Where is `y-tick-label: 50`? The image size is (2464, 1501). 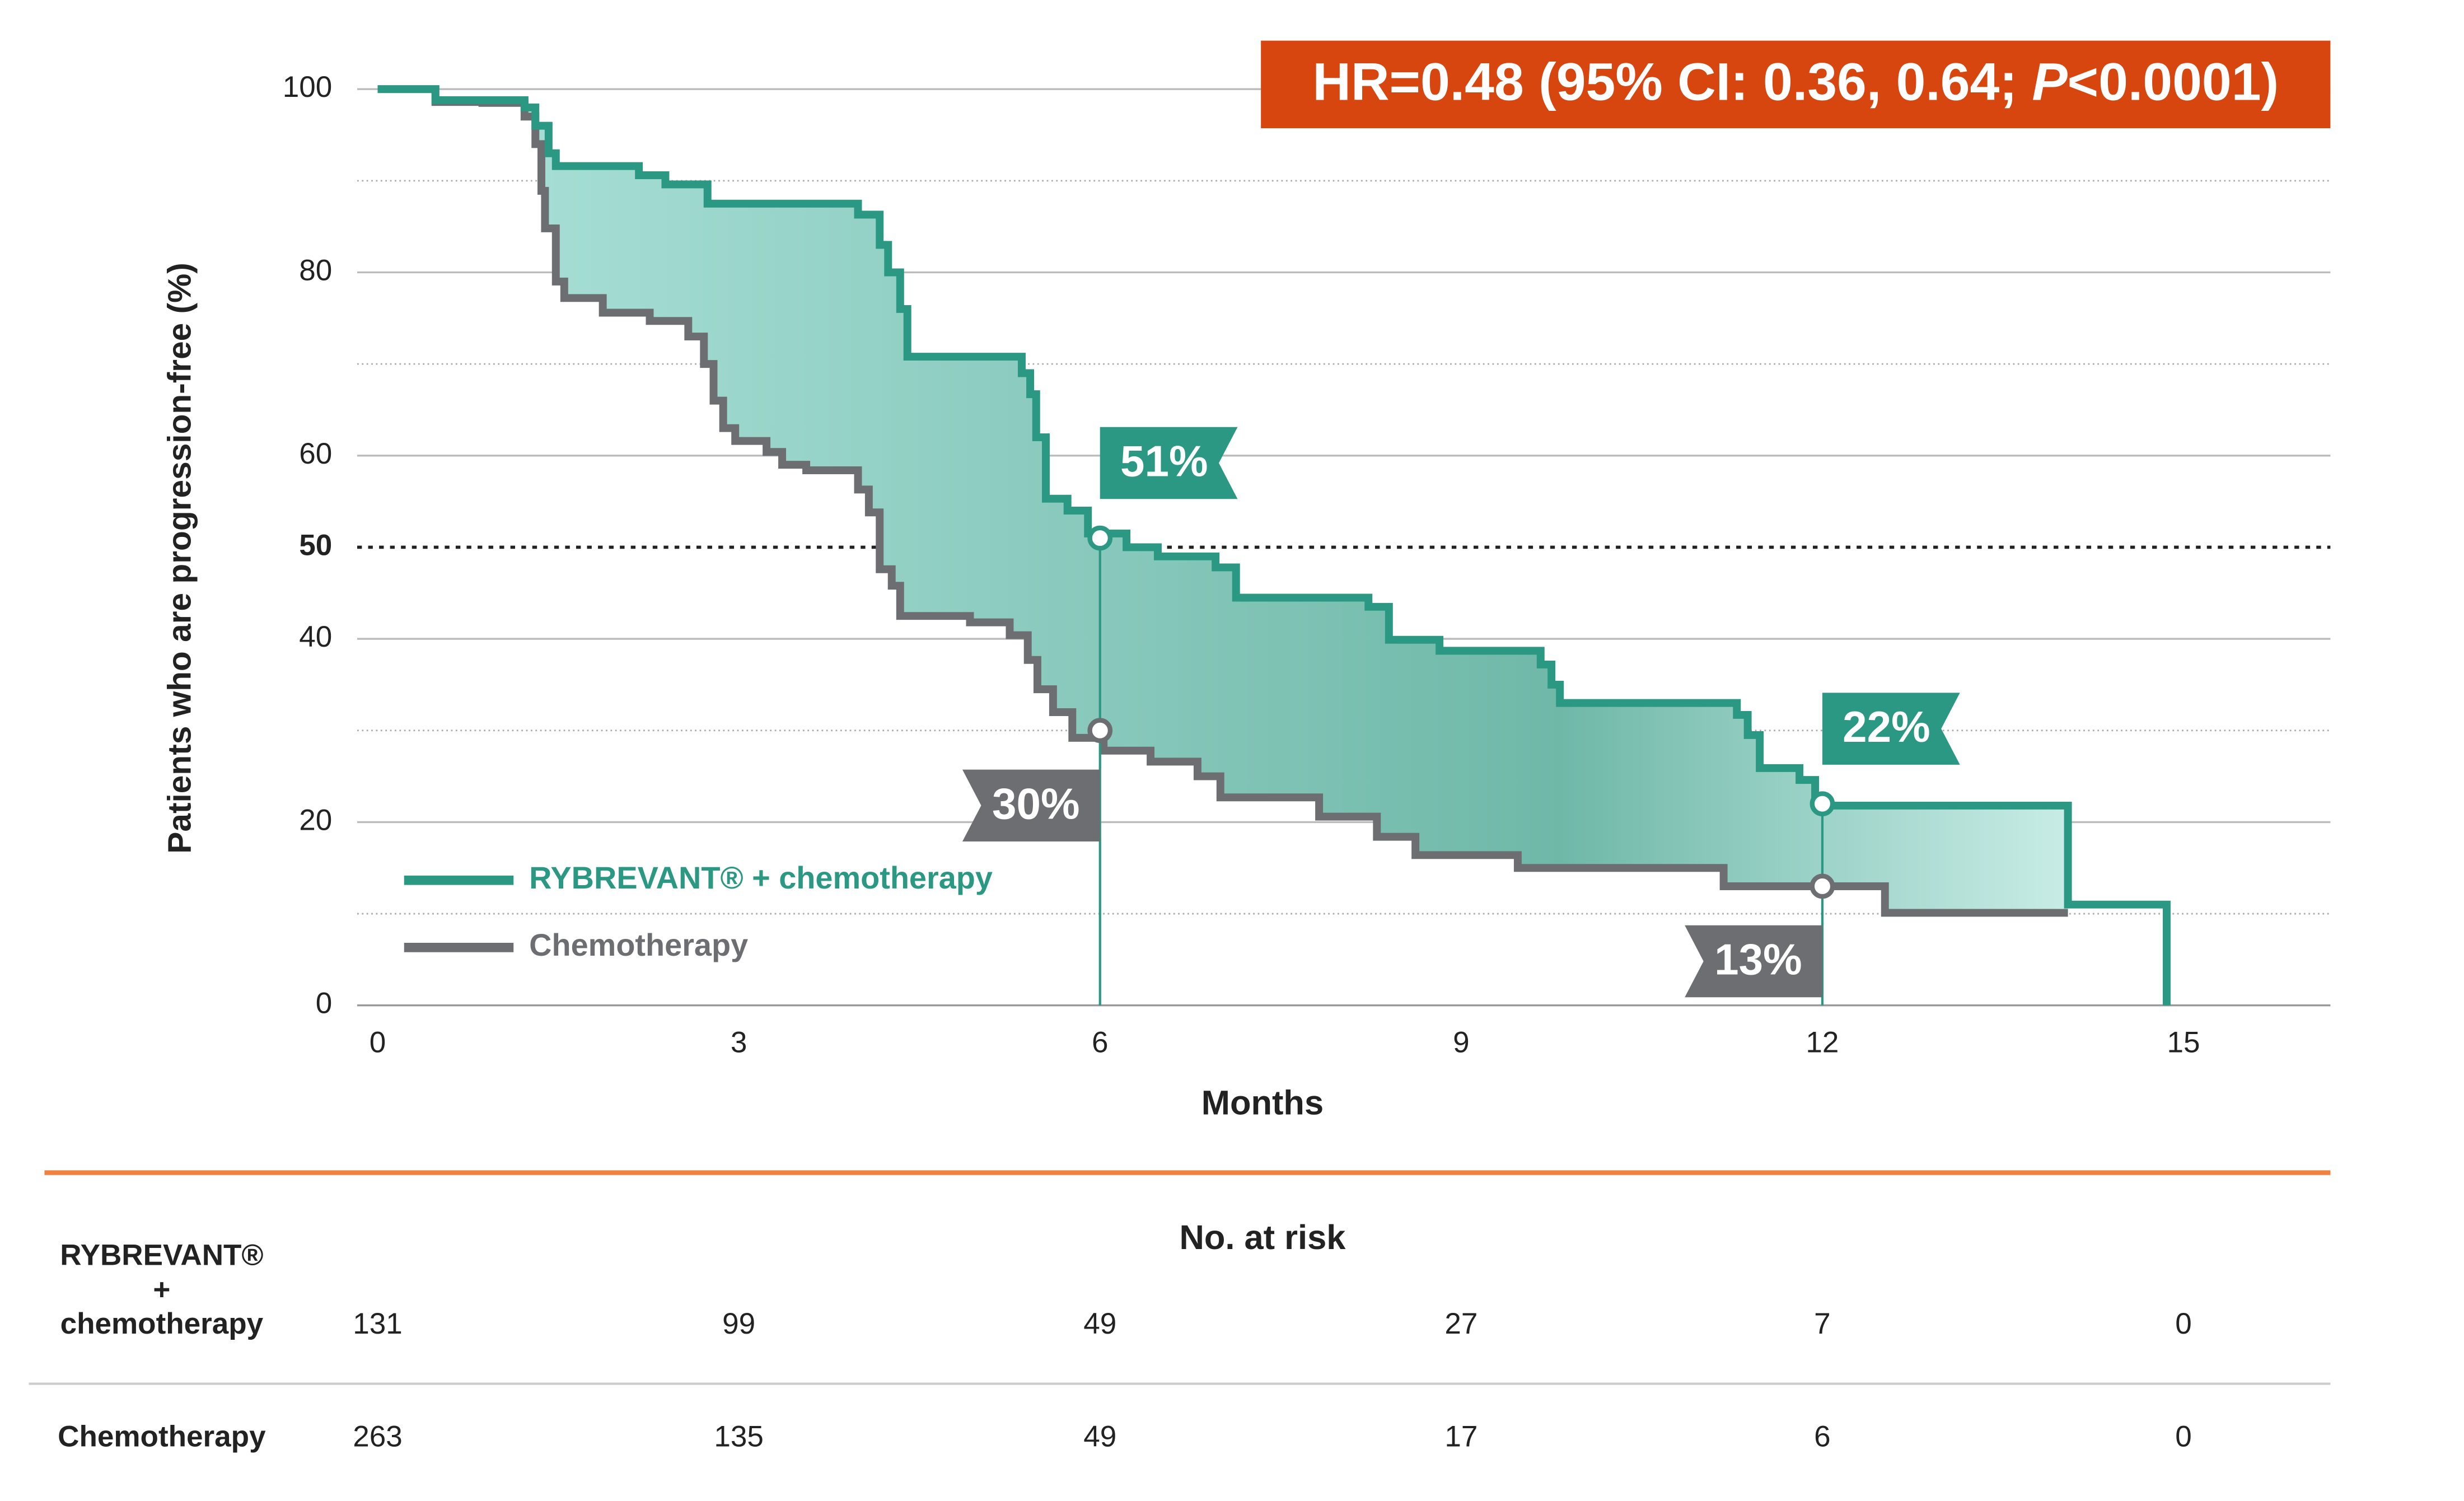
y-tick-label: 50 is located at coordinates (315, 545).